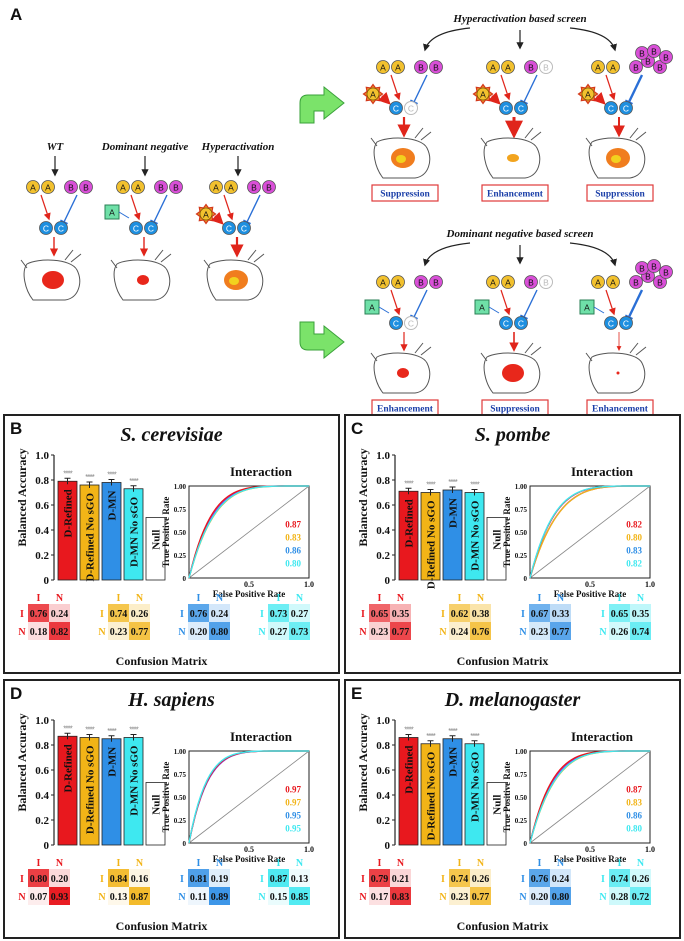  What do you see at coordinates (405, 193) in the screenshot?
I see `outcome-box` at bounding box center [405, 193].